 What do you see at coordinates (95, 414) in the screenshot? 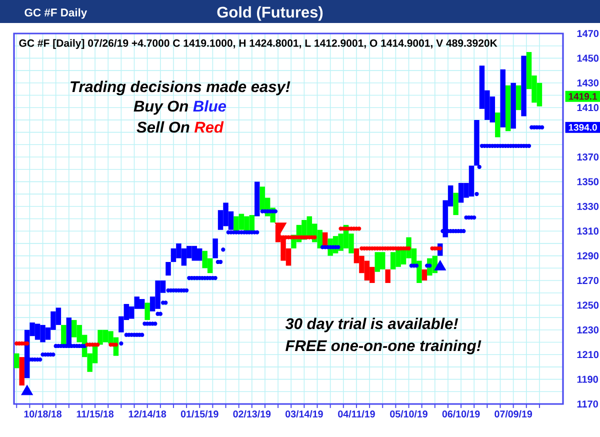
I see `x-tick-label: 11/15/18` at bounding box center [95, 414].